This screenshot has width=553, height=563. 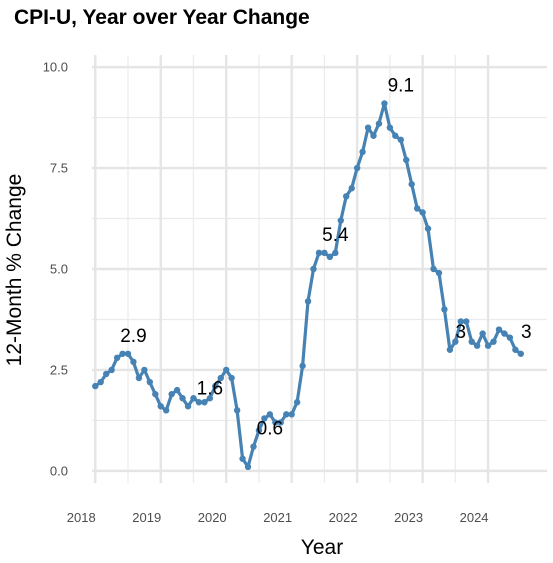 What do you see at coordinates (408, 517) in the screenshot?
I see `x-tick-label: 2023` at bounding box center [408, 517].